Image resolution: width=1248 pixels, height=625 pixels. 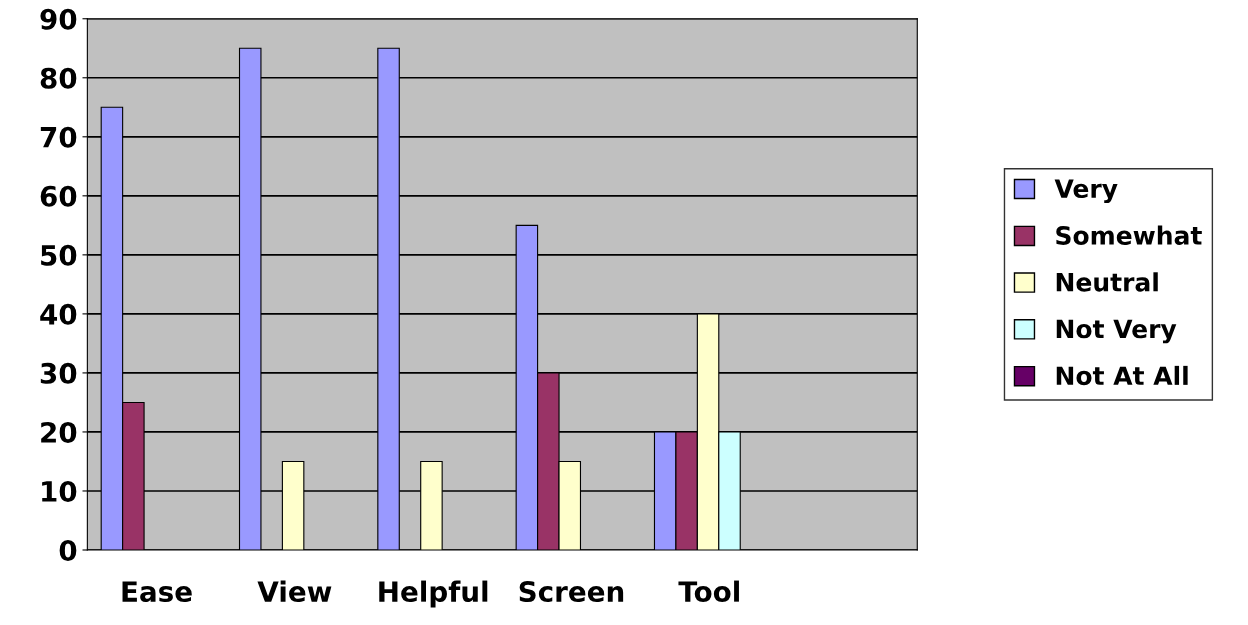 What do you see at coordinates (1122, 375) in the screenshot?
I see `legend-label: Not At All` at bounding box center [1122, 375].